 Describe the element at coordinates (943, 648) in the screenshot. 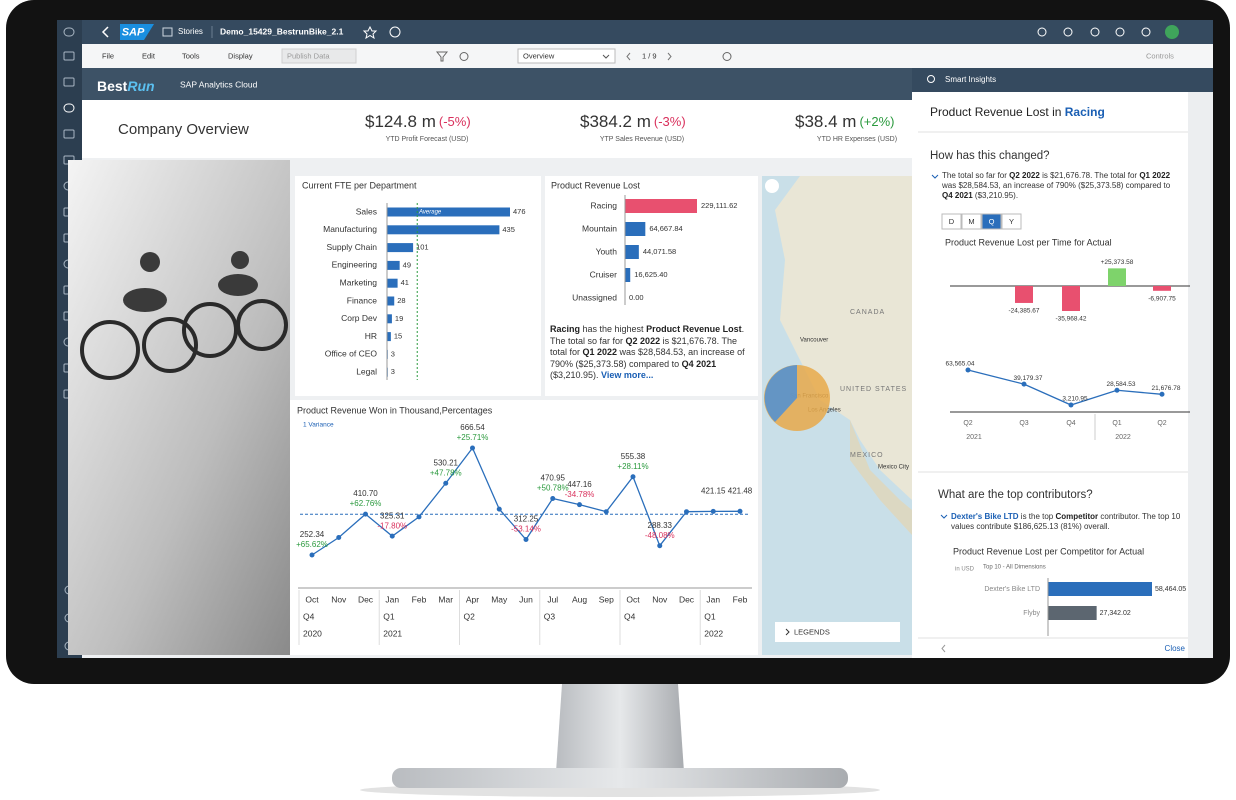

I see `prev-insight` at that location.